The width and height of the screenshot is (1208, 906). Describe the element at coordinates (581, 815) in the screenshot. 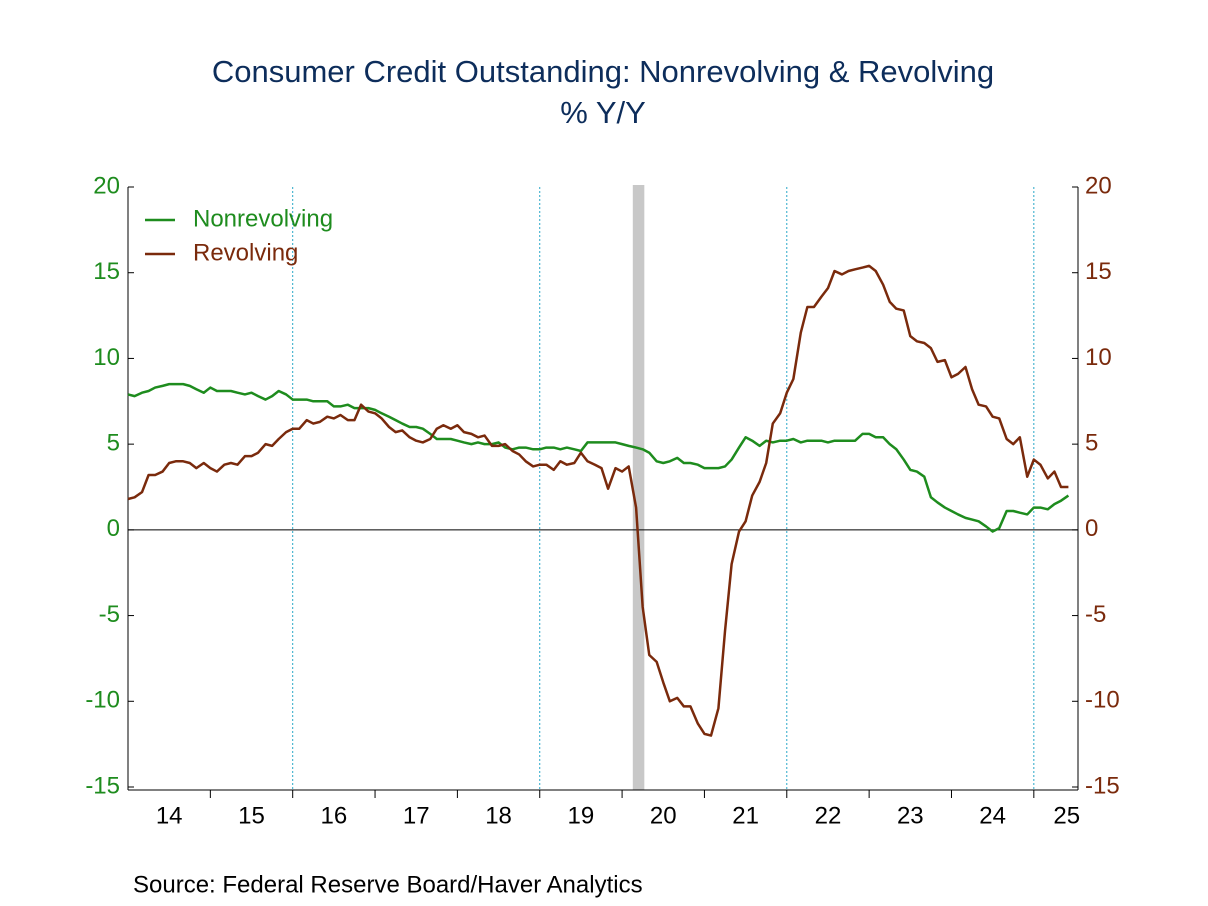

I see `x-tick-label: 19` at that location.